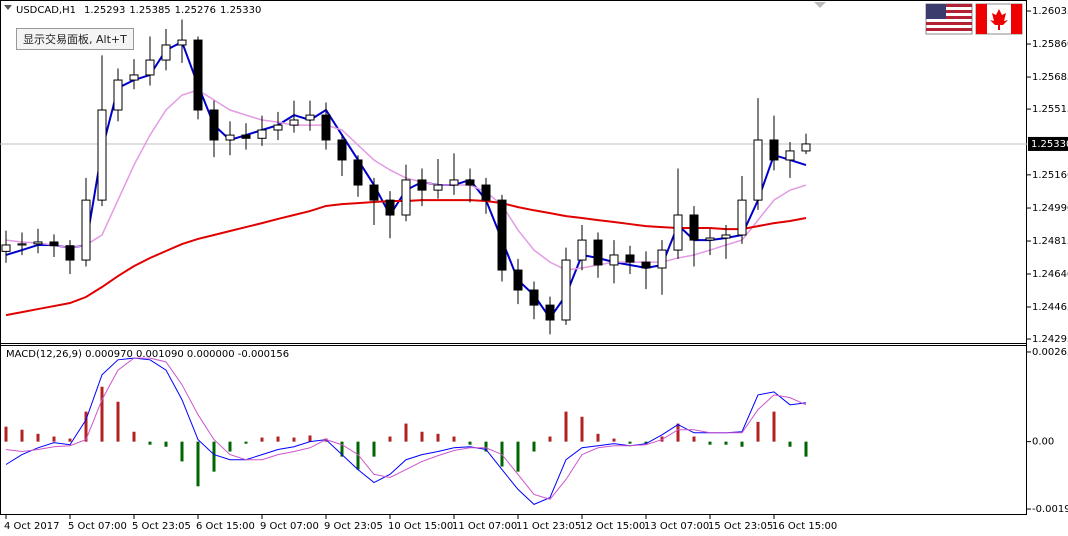  What do you see at coordinates (1050, 509) in the screenshot?
I see `y-tick-label: -0.001976` at bounding box center [1050, 509].